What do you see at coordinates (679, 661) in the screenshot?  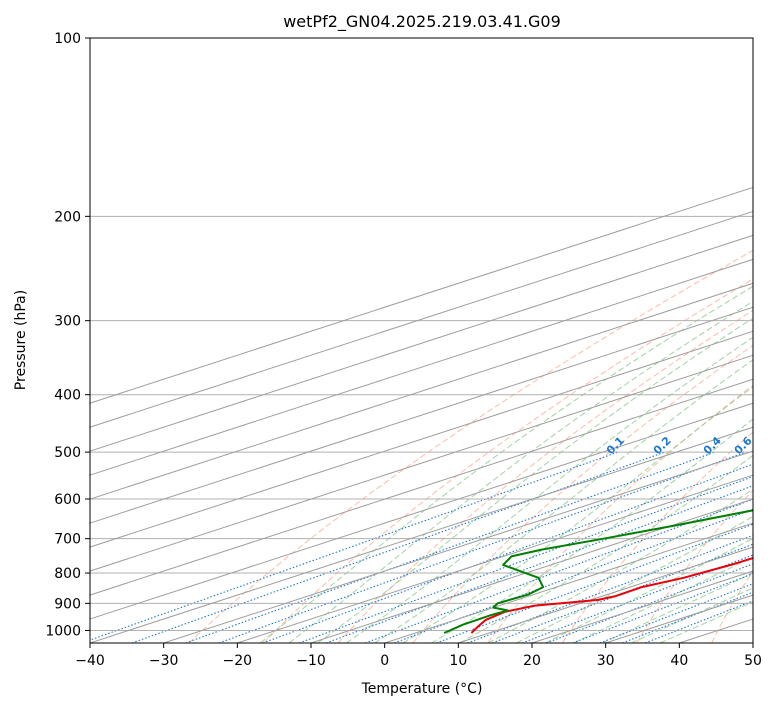 I see `x-tick-label: 40` at bounding box center [679, 661].